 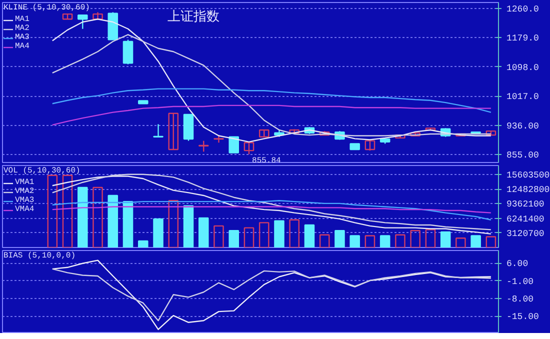 I want to click on annotation: 855.84, so click(x=267, y=161).